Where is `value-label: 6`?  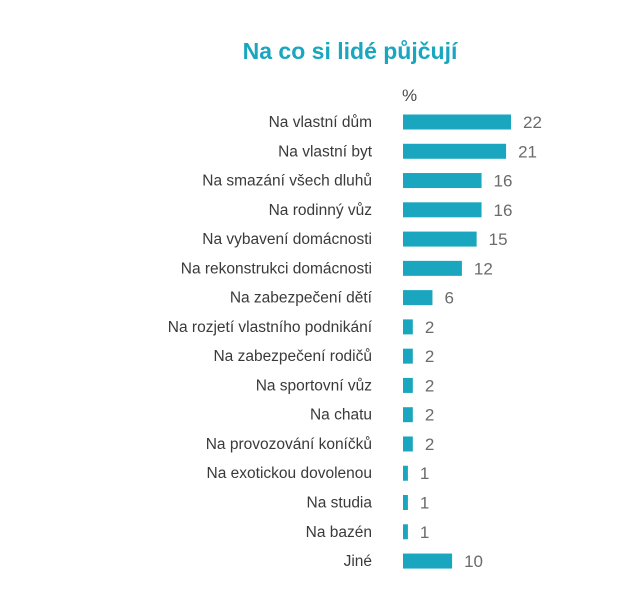
value-label: 6 is located at coordinates (448, 298).